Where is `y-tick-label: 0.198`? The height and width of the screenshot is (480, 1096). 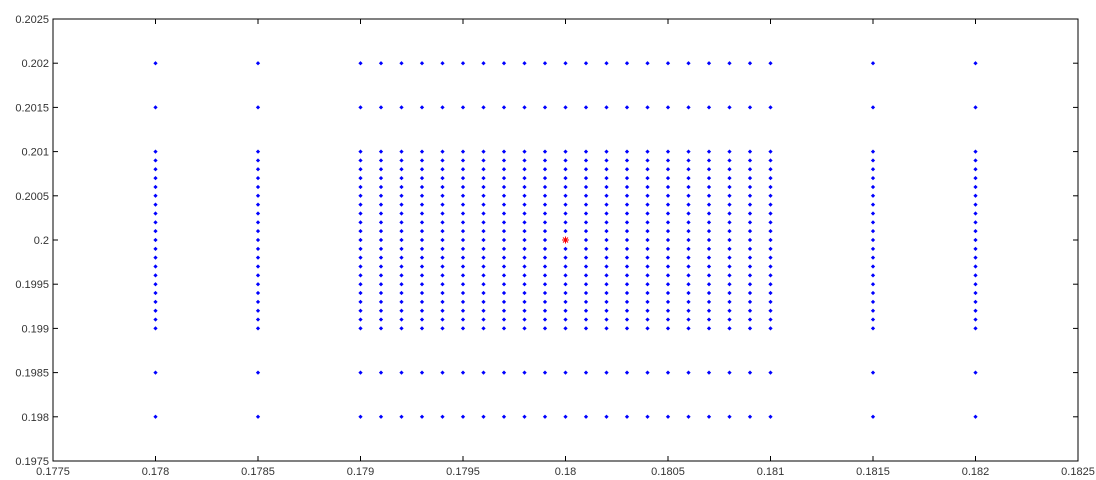
y-tick-label: 0.198 is located at coordinates (35, 418).